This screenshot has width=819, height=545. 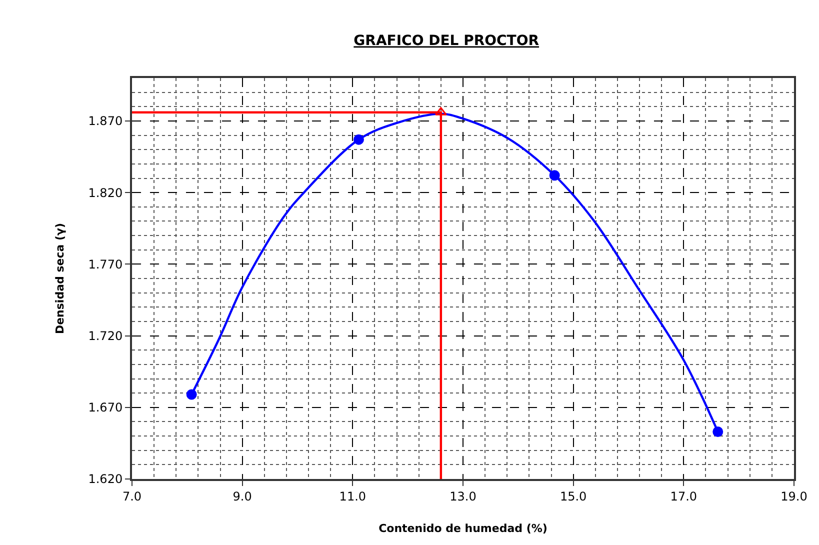 I want to click on y-tick-label: 1.620, so click(x=105, y=479).